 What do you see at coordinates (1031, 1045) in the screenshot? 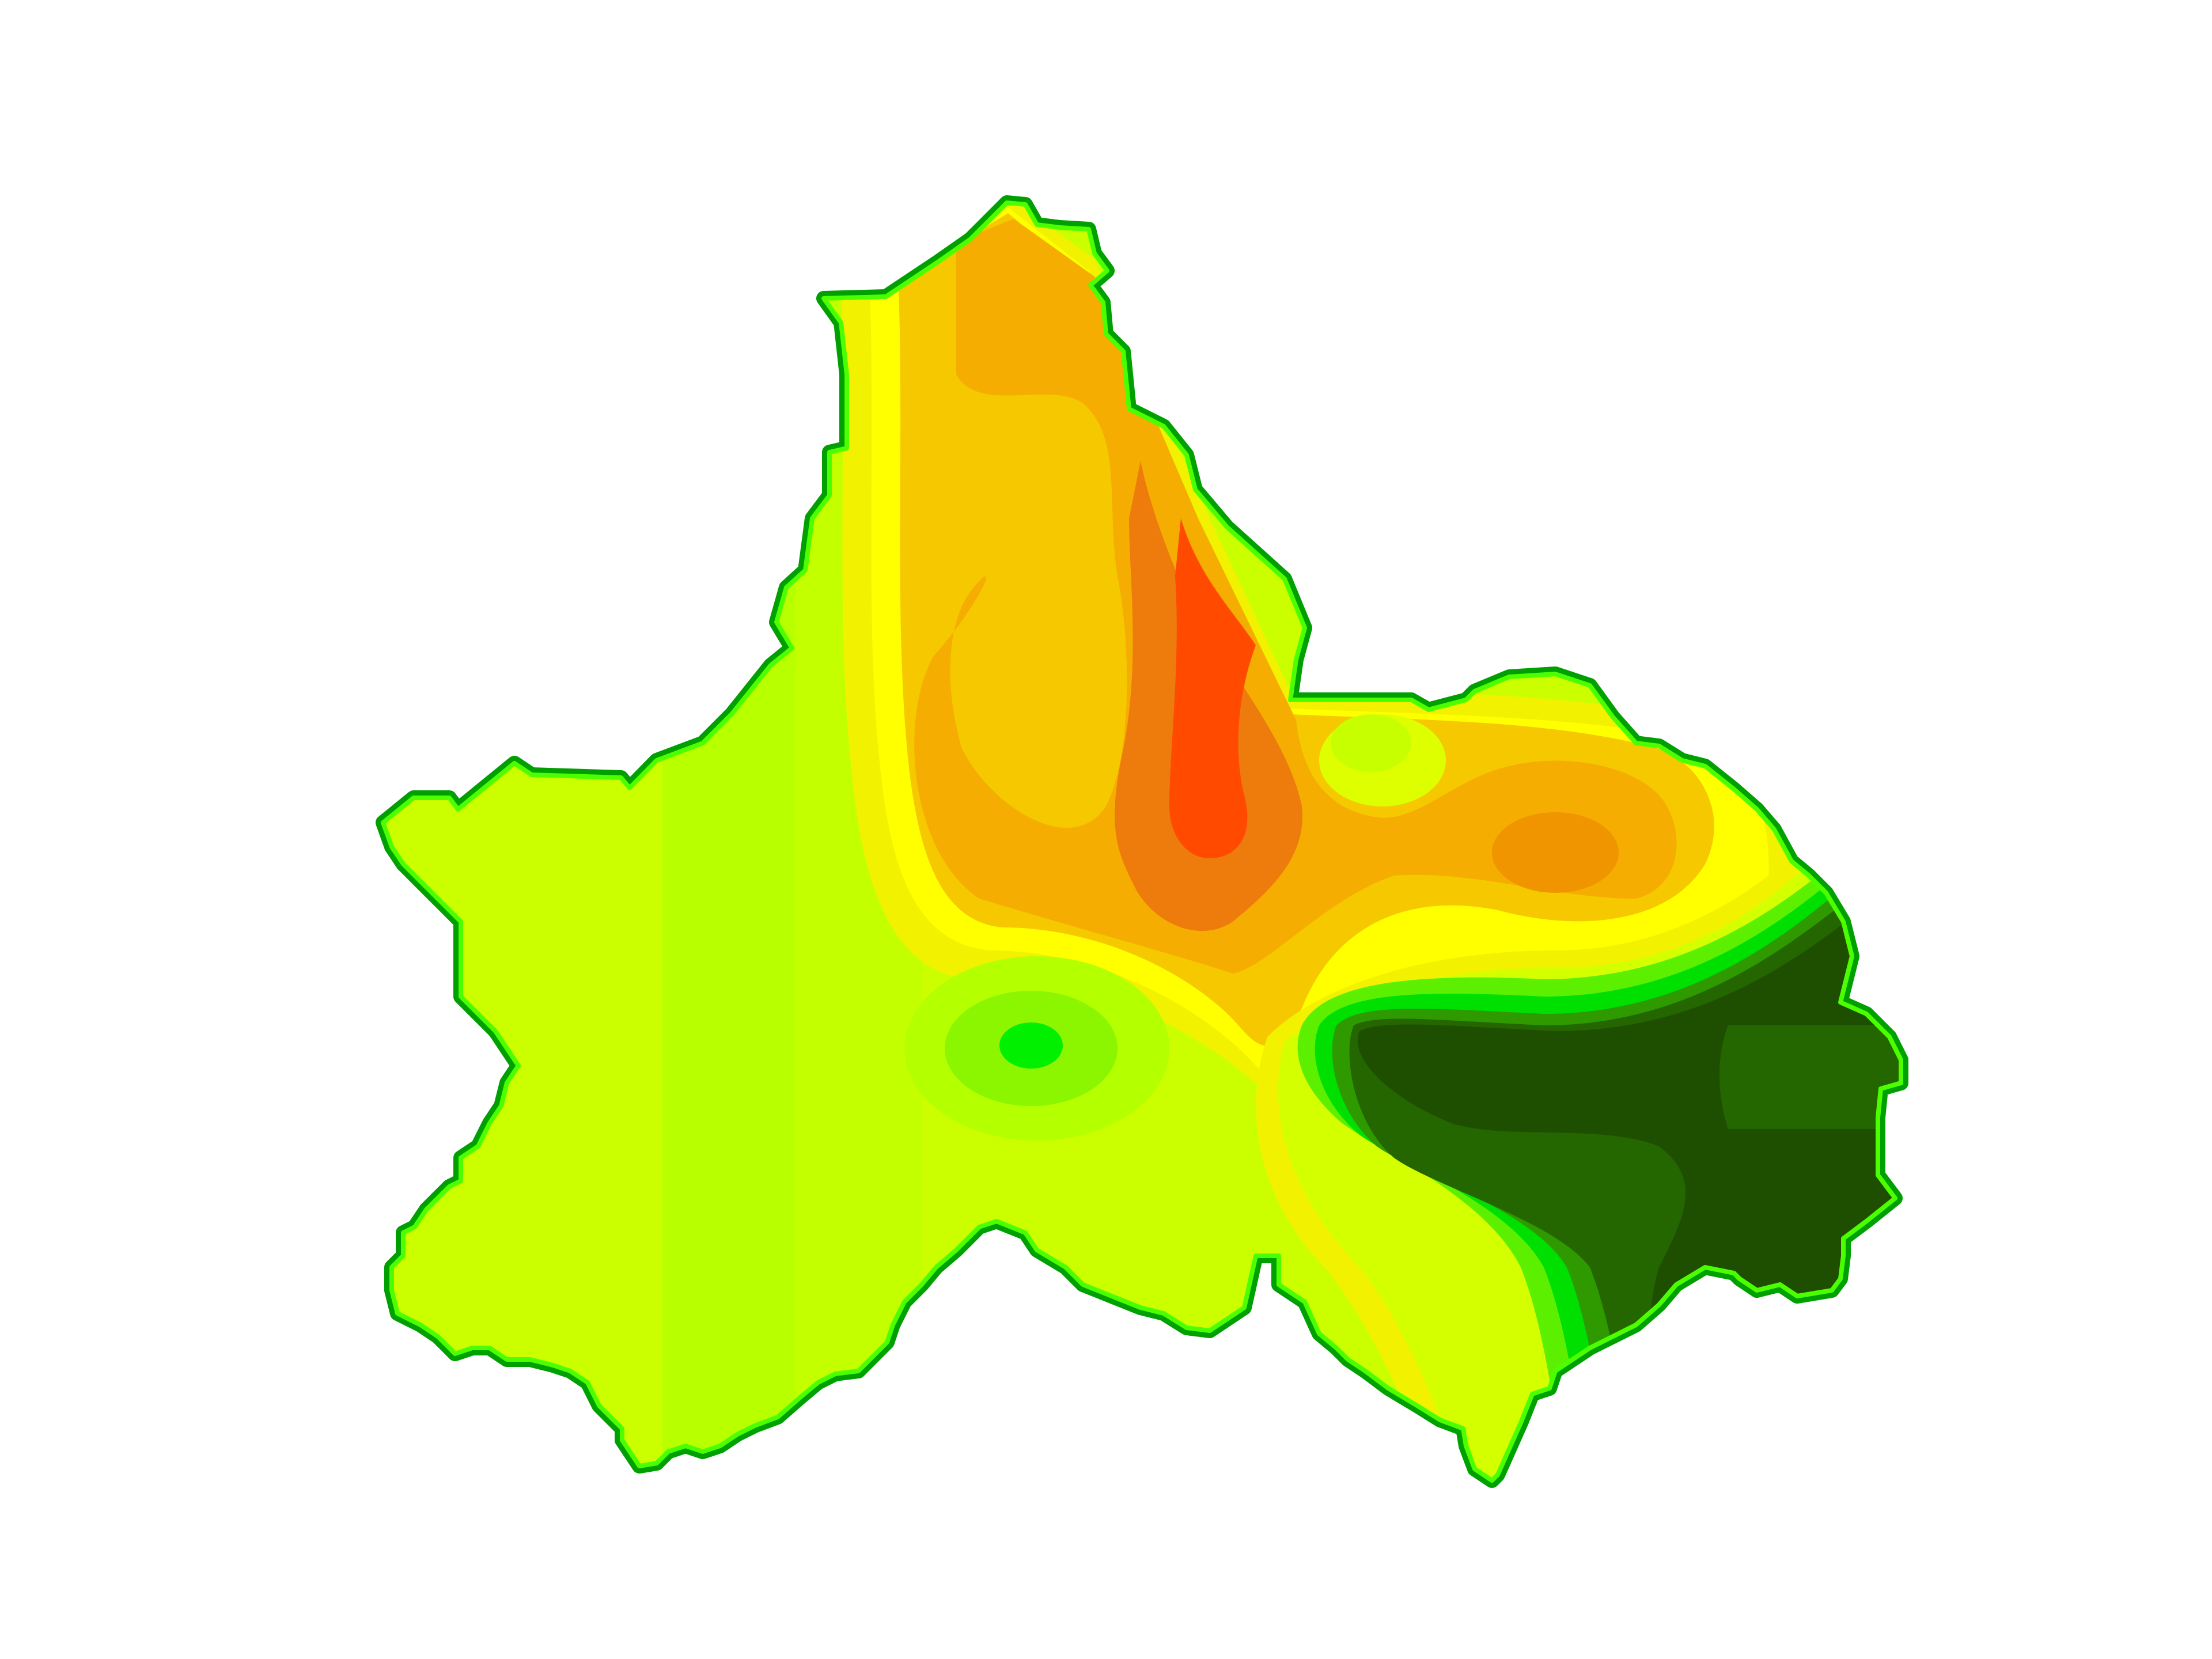
I see `band-bright-green-core` at bounding box center [1031, 1045].